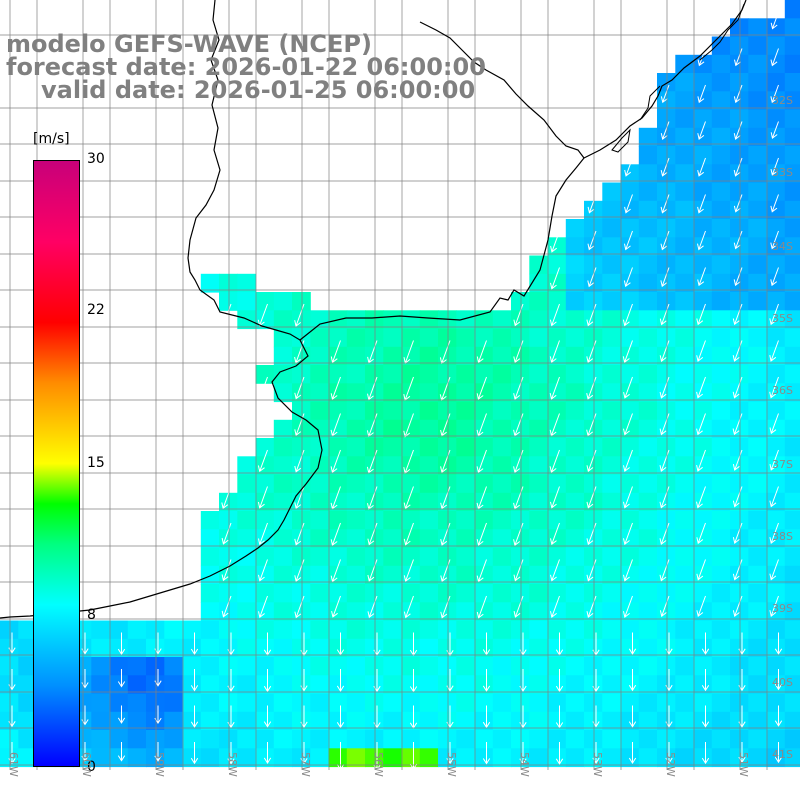 The height and width of the screenshot is (804, 800). What do you see at coordinates (159, 764) in the screenshot?
I see `lon-label-59w: 59W` at bounding box center [159, 764].